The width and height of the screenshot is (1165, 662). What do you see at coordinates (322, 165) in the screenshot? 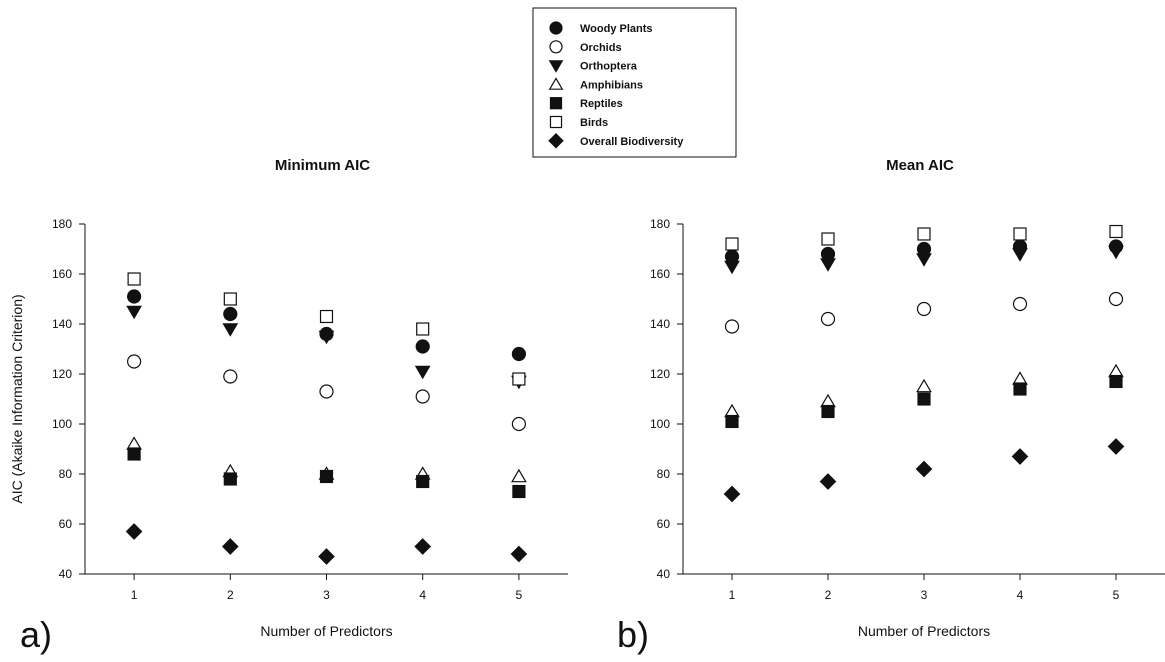
I see `chart-title: Minimum AIC` at bounding box center [322, 165].